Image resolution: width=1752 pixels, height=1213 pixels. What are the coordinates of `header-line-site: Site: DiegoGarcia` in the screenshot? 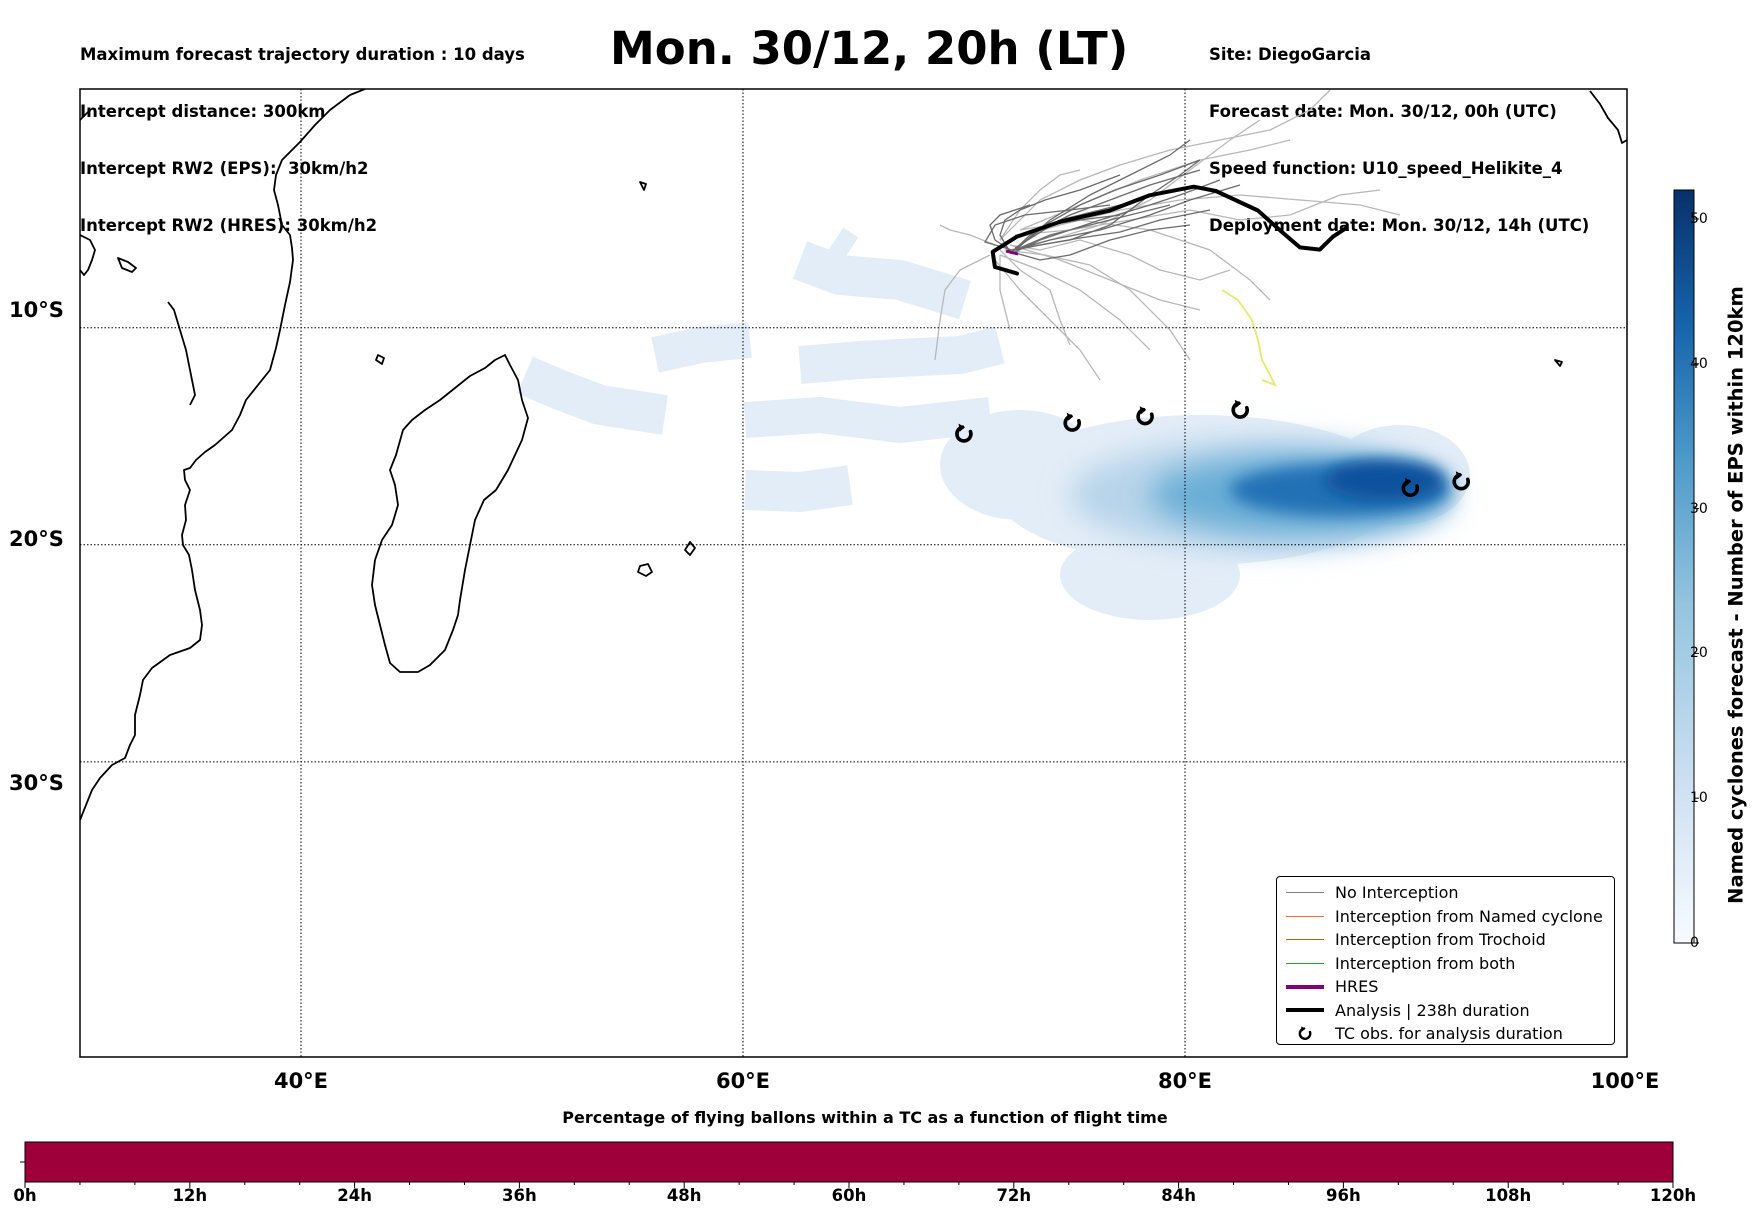 It's located at (1290, 54).